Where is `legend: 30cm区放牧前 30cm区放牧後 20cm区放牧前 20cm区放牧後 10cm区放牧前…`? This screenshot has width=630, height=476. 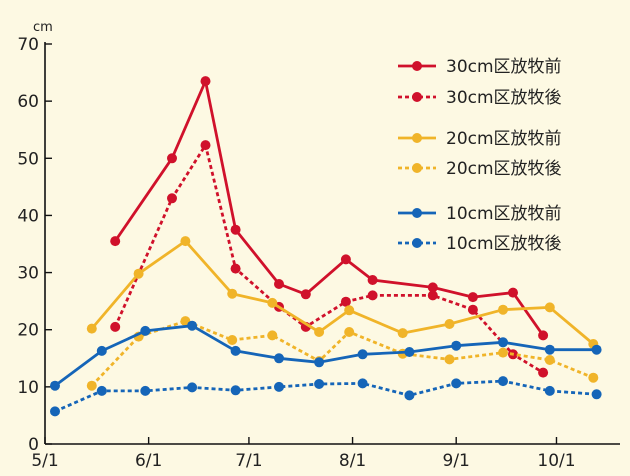
legend: 30cm区放牧前 30cm区放牧後 20cm区放牧前 20cm区放牧後 10cm区放牧前… is located at coordinates (480, 155).